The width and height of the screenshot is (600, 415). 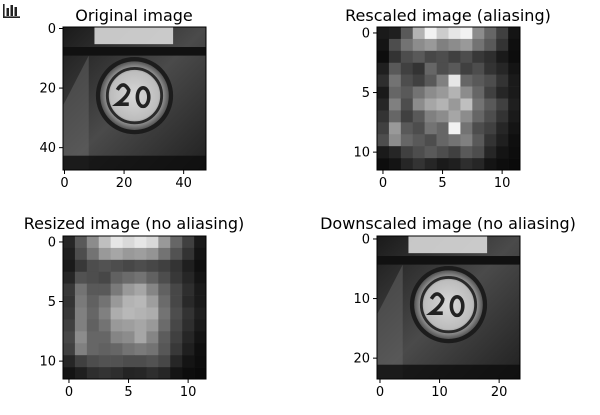 What do you see at coordinates (52, 29) in the screenshot?
I see `y-tick-label: 0` at bounding box center [52, 29].